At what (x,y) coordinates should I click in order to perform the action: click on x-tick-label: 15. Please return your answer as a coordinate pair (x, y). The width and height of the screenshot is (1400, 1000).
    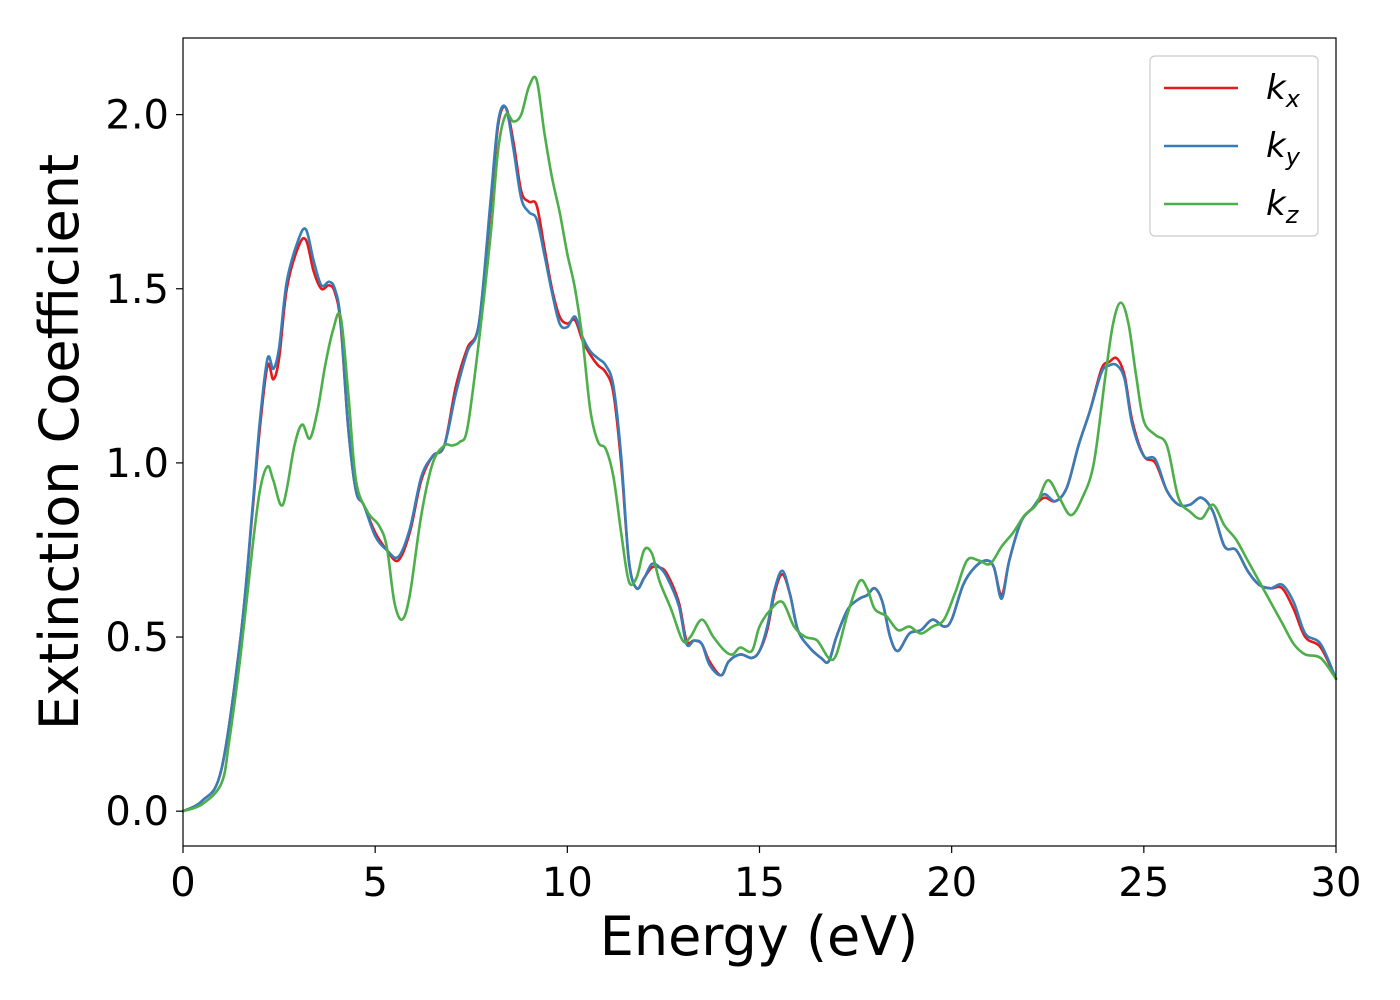
    Looking at the image, I should click on (759, 883).